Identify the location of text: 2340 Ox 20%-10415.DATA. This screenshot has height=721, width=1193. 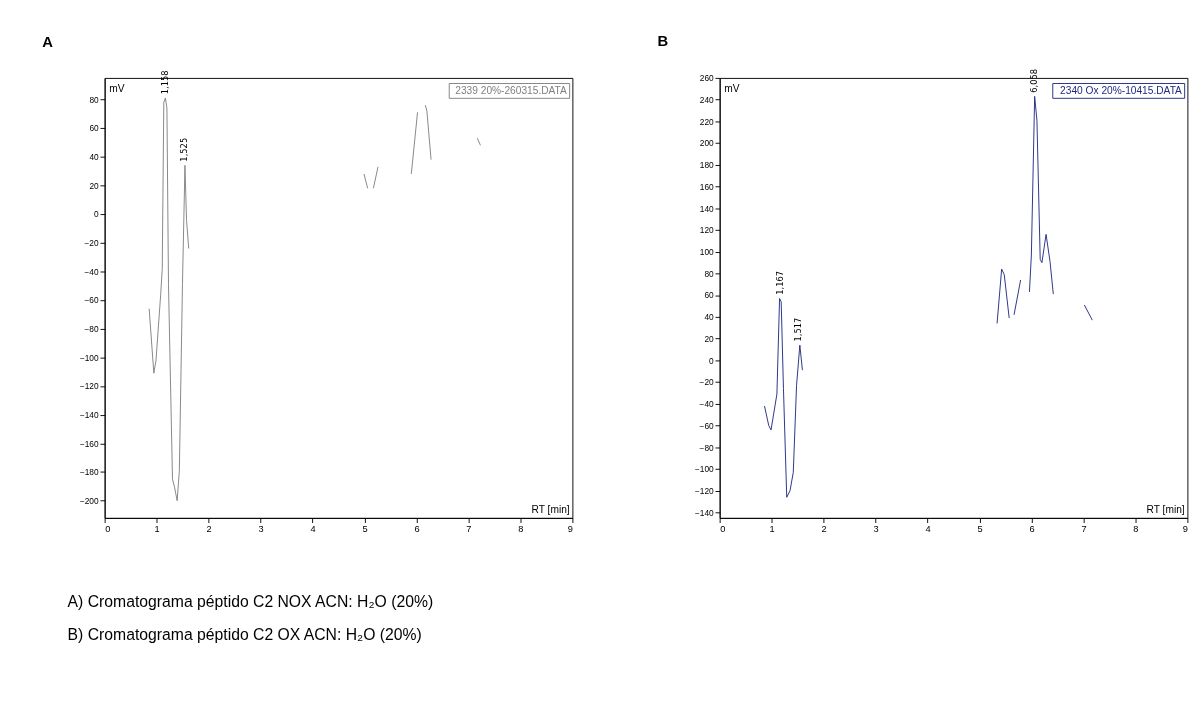
(1121, 90).